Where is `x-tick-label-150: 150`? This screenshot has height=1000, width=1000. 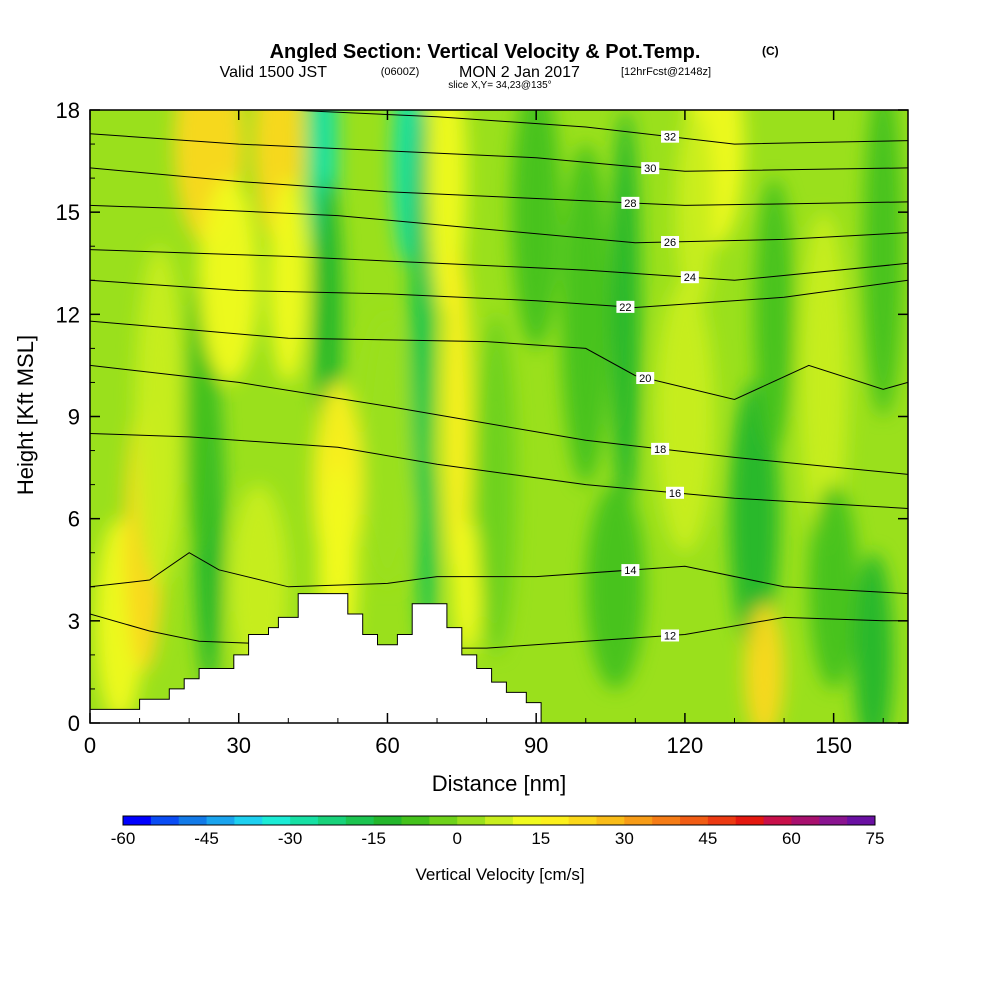
x-tick-label-150: 150 is located at coordinates (833, 745).